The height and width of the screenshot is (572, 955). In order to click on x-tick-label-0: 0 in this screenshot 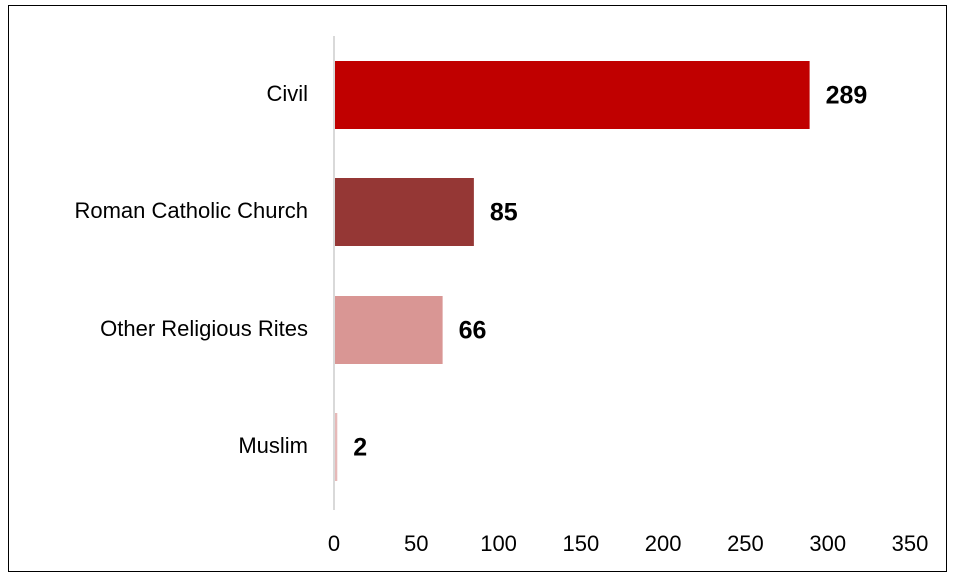, I will do `click(334, 543)`.